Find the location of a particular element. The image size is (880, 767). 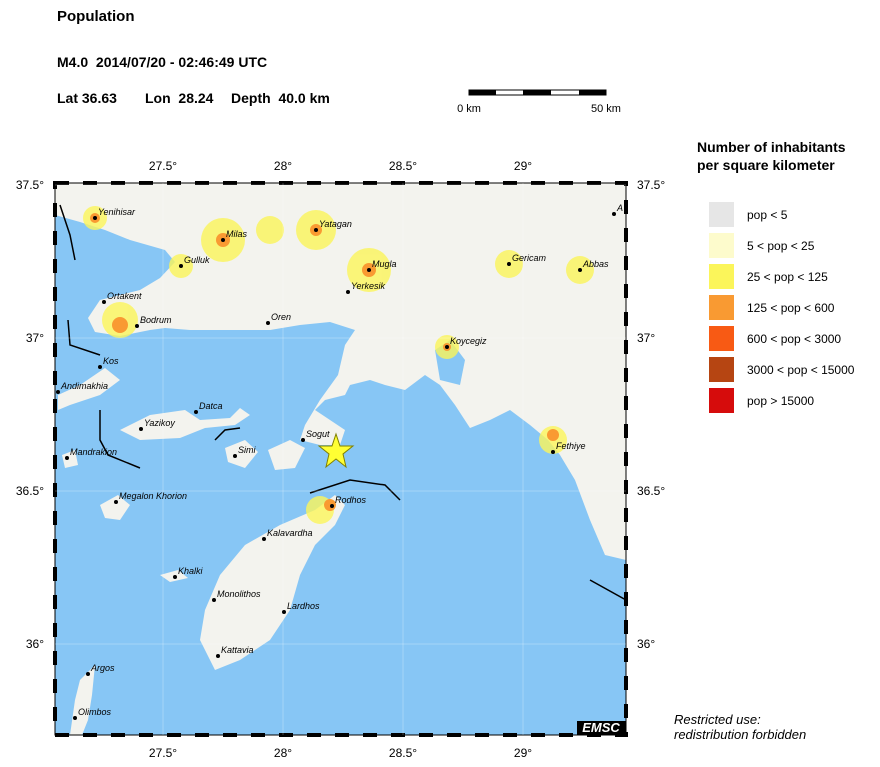

city-label: Mandrakion is located at coordinates (93, 452).